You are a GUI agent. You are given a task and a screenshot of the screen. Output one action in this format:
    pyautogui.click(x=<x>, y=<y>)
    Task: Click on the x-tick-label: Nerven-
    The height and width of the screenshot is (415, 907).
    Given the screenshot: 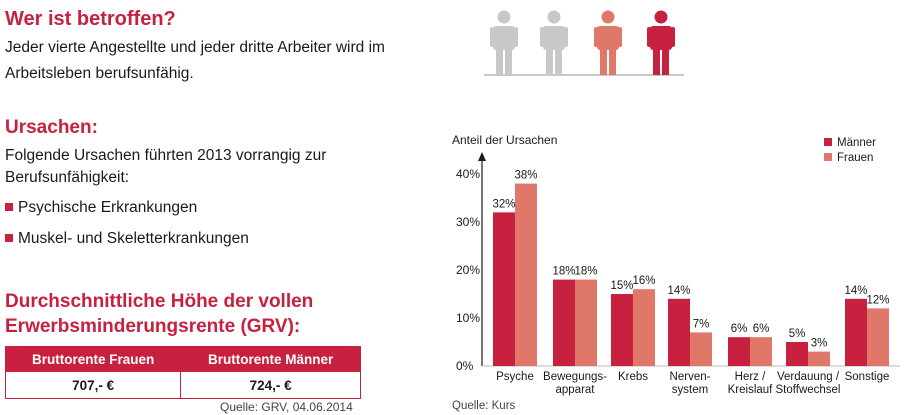 What is the action you would take?
    pyautogui.click(x=690, y=377)
    